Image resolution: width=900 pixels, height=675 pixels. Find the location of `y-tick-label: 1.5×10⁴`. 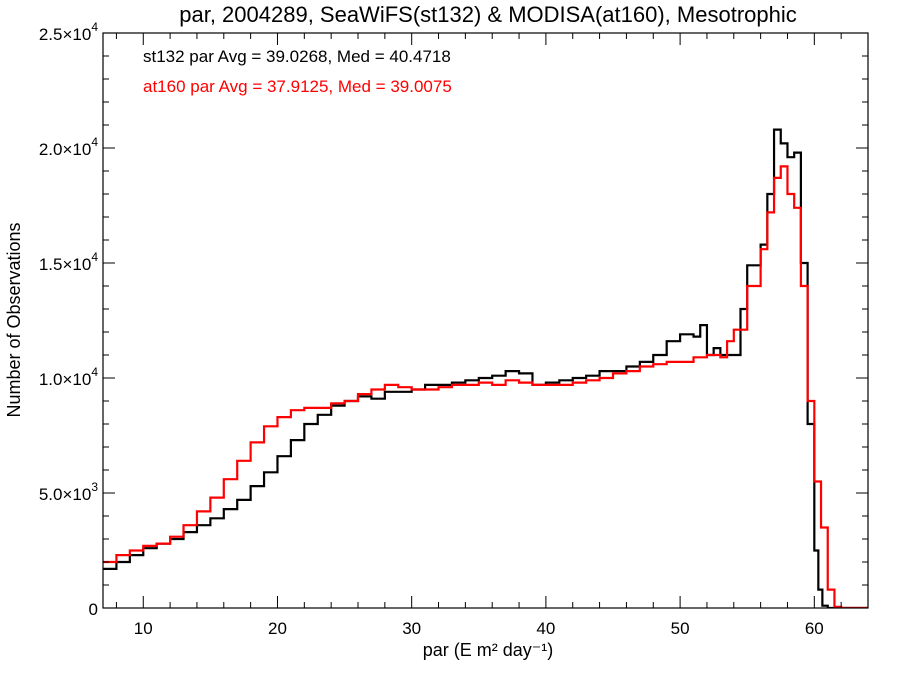

y-tick-label: 1.5×10⁴ is located at coordinates (68, 262).